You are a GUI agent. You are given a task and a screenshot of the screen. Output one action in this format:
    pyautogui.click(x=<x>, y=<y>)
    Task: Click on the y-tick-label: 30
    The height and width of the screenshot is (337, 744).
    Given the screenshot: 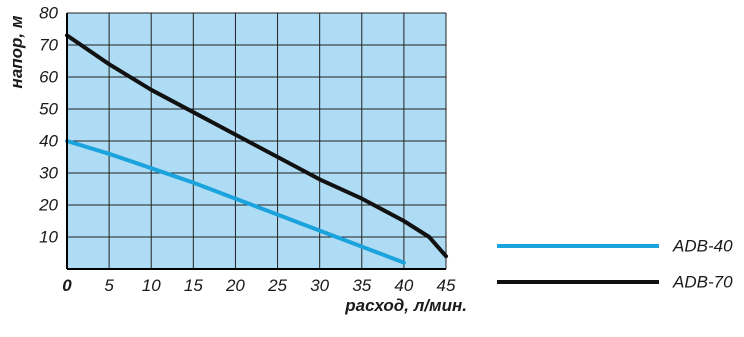 What is the action you would take?
    pyautogui.click(x=48, y=173)
    